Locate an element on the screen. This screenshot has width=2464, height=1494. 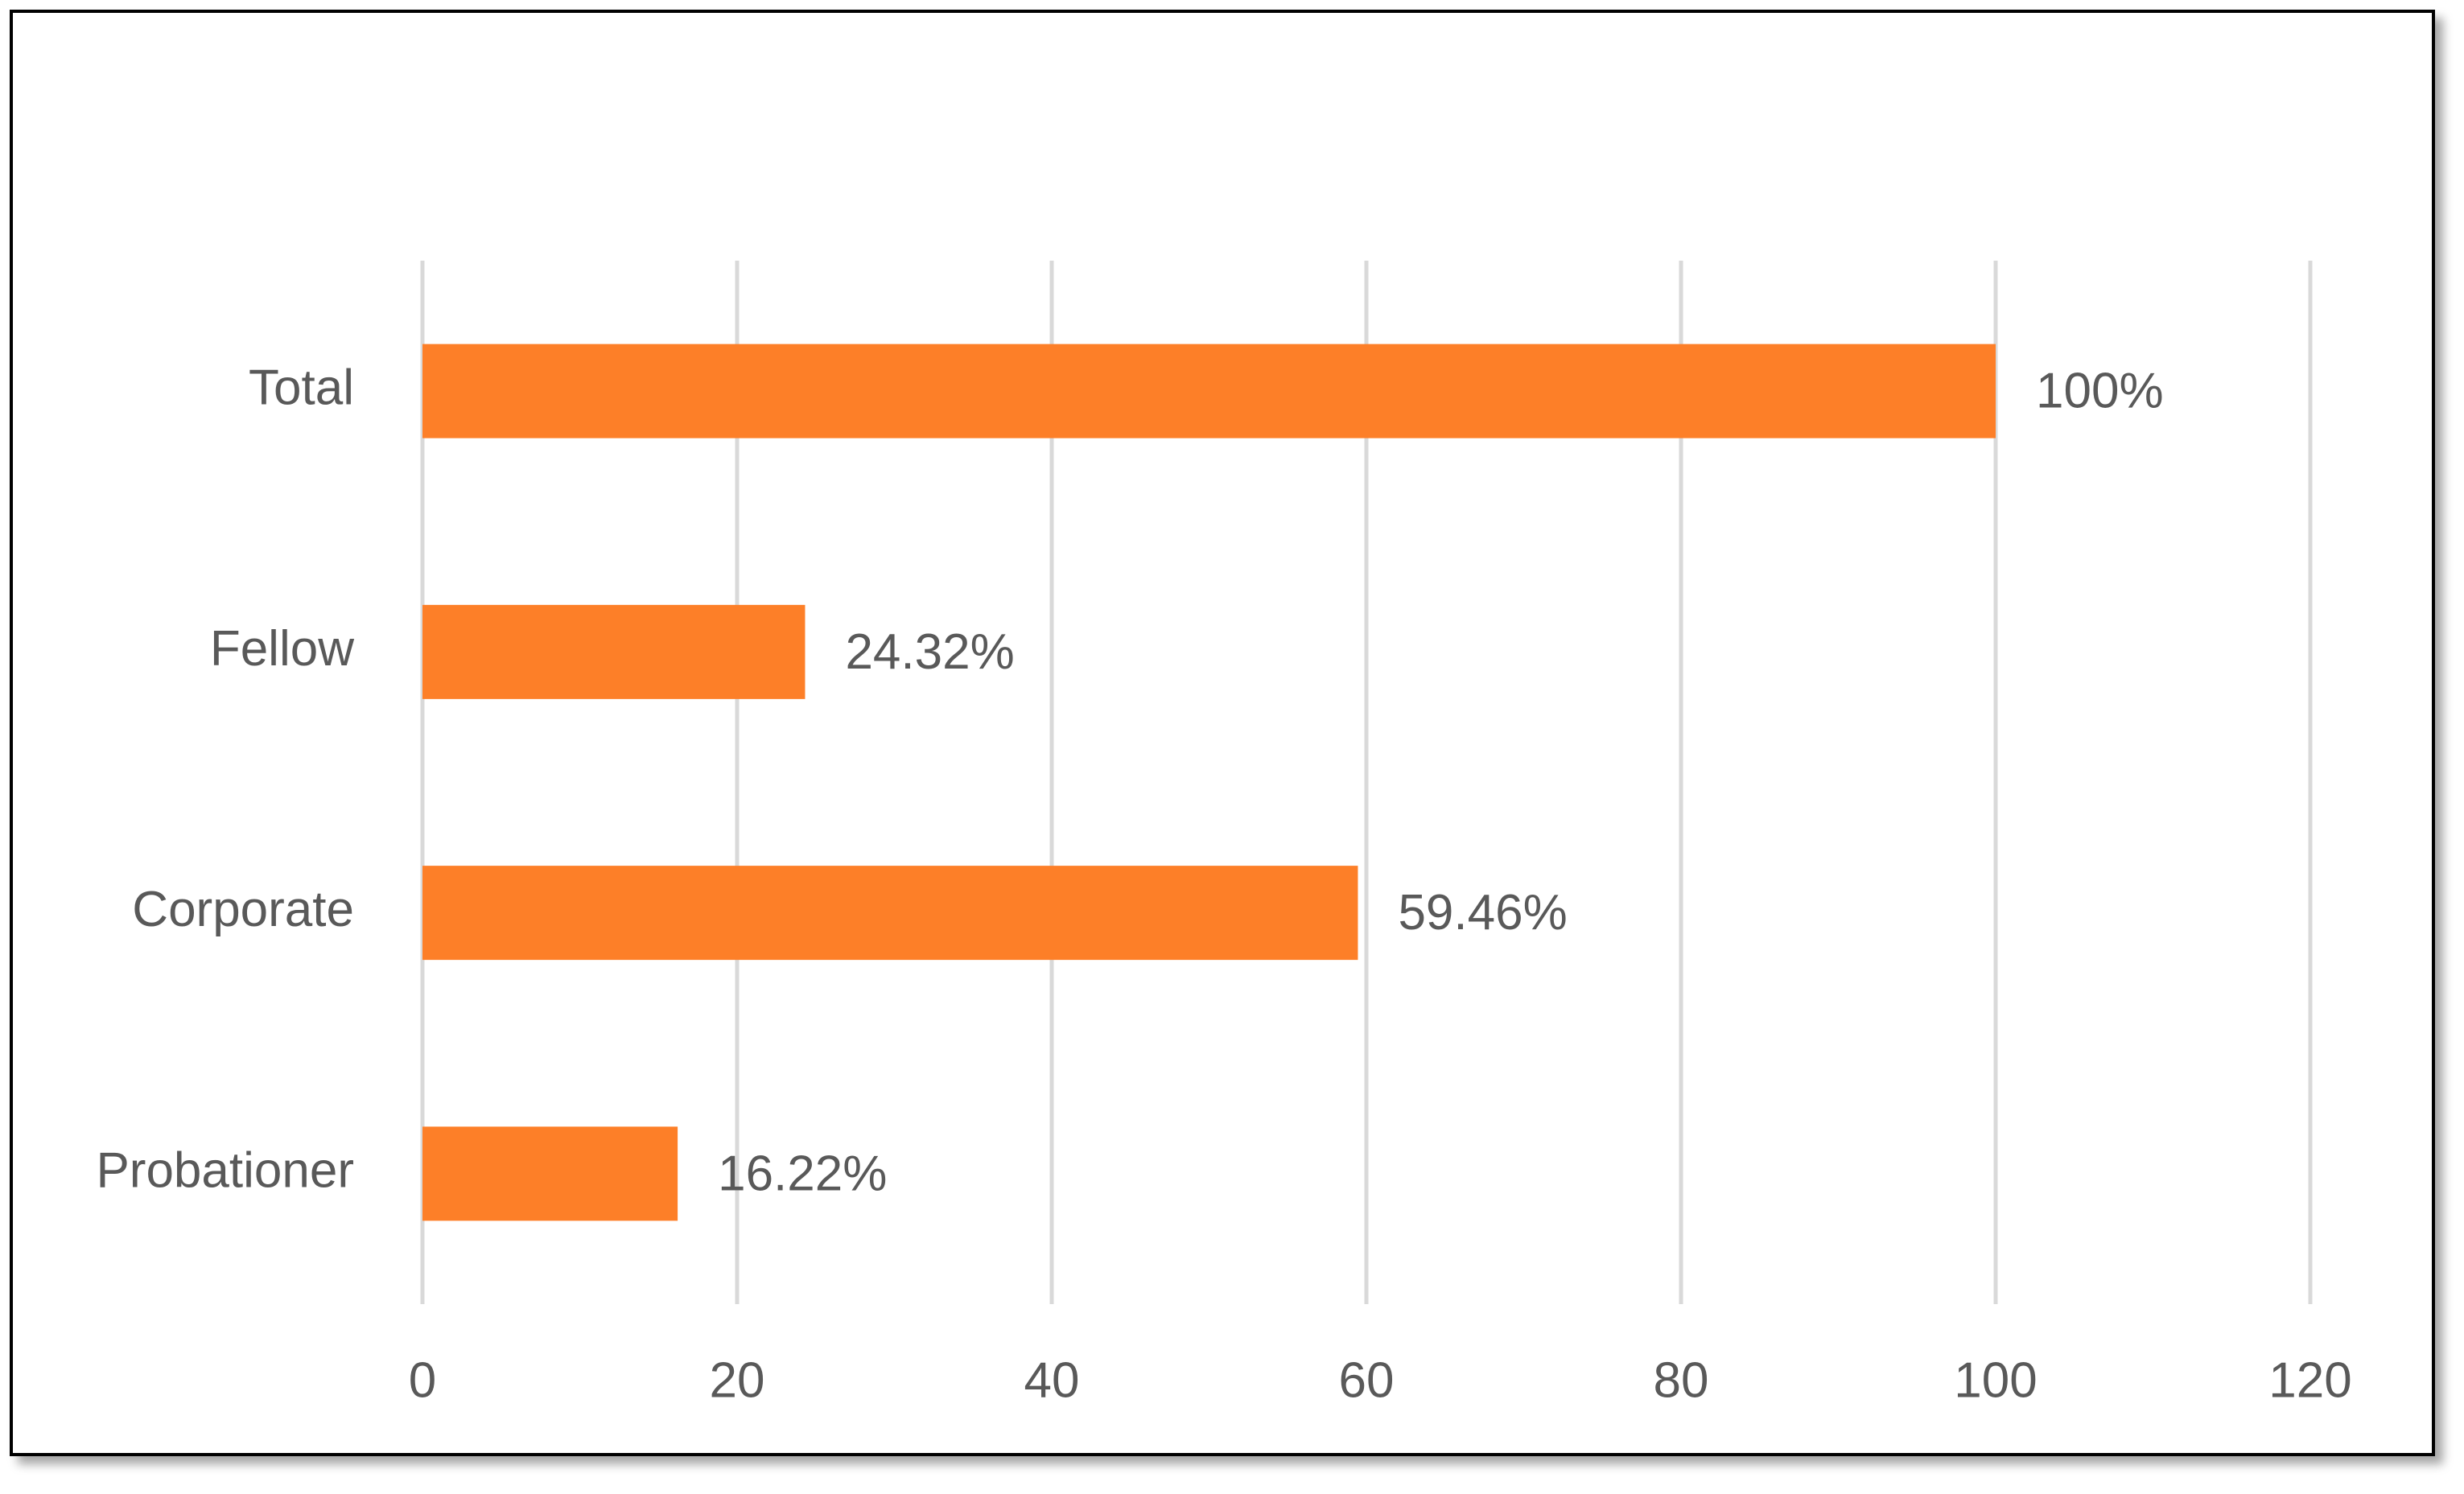
x-tick-label: 100 is located at coordinates (1995, 1380).